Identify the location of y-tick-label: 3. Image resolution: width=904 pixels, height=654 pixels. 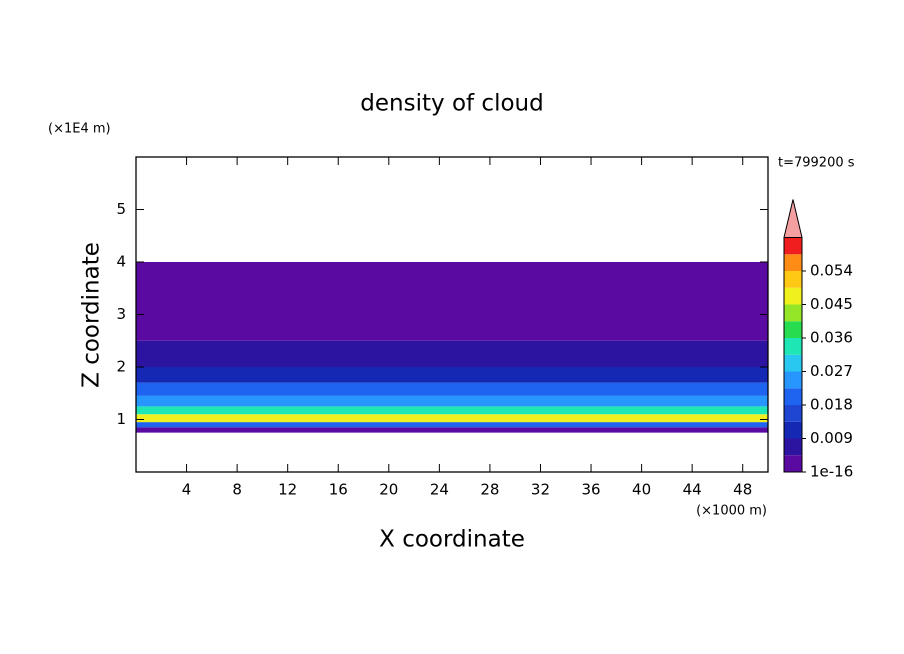
(121, 314).